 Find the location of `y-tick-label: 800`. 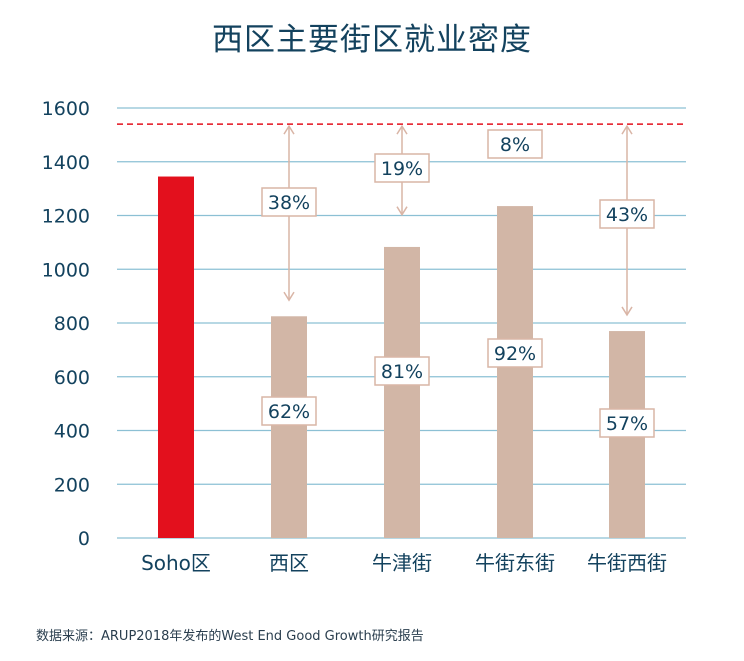

y-tick-label: 800 is located at coordinates (72, 324).